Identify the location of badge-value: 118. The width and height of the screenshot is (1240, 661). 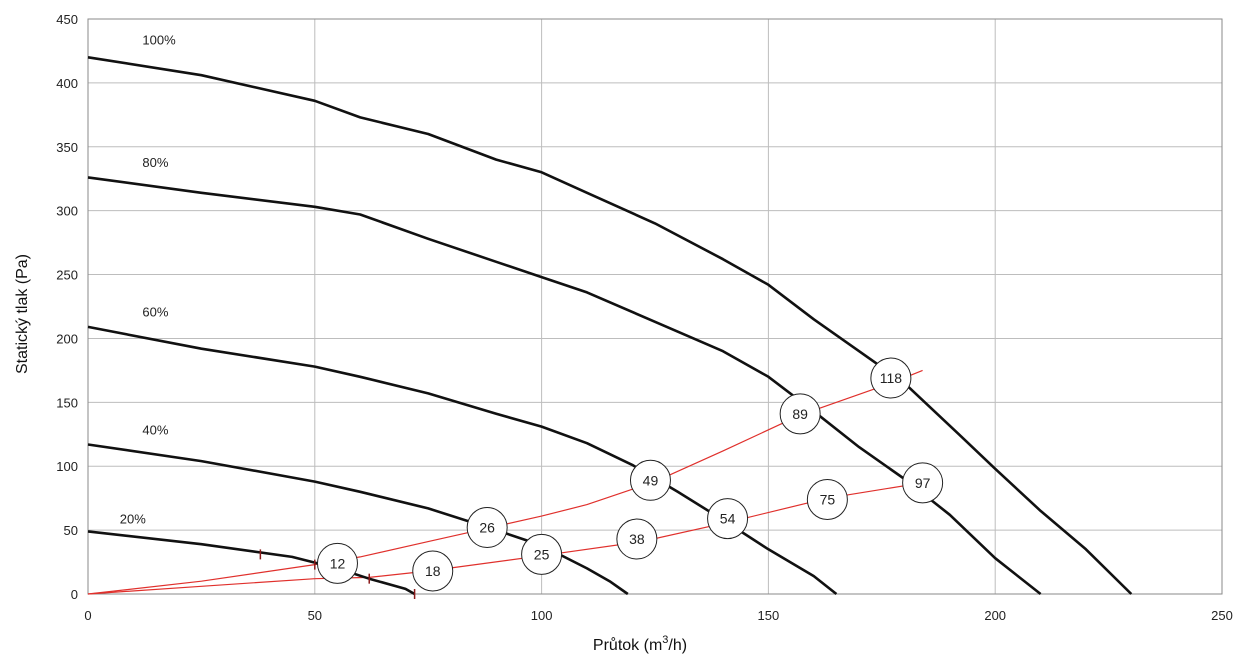
(891, 378).